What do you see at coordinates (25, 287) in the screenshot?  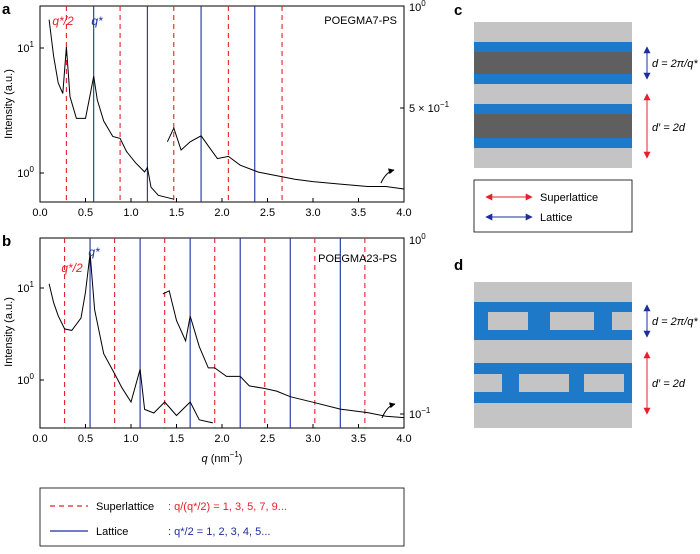 I see `panel-b-ytick-left-10: 10¹` at bounding box center [25, 287].